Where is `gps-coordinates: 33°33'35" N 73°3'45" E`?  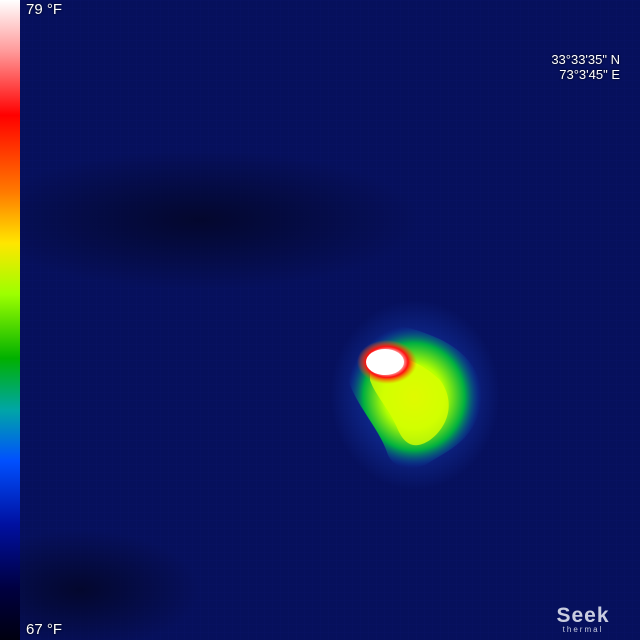 gps-coordinates: 33°33'35" N 73°3'45" E is located at coordinates (585, 67).